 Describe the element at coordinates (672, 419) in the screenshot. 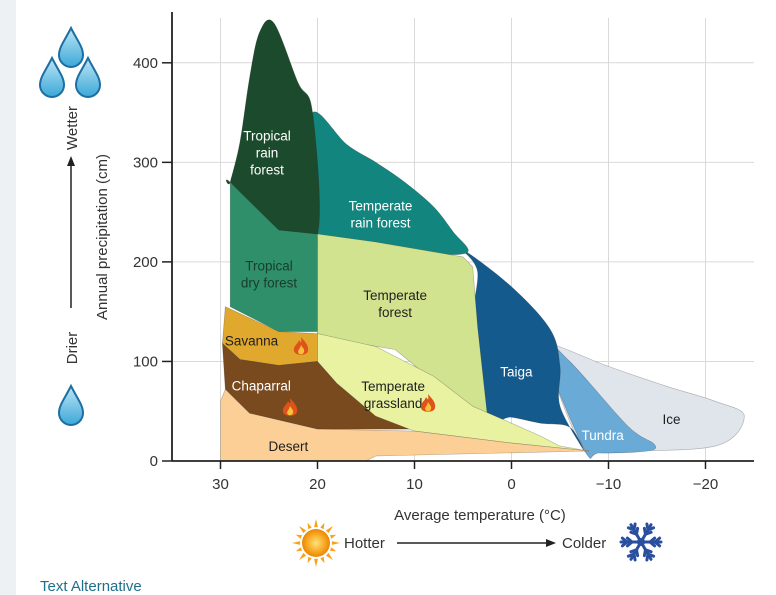

I see `label-ice: Ice` at that location.